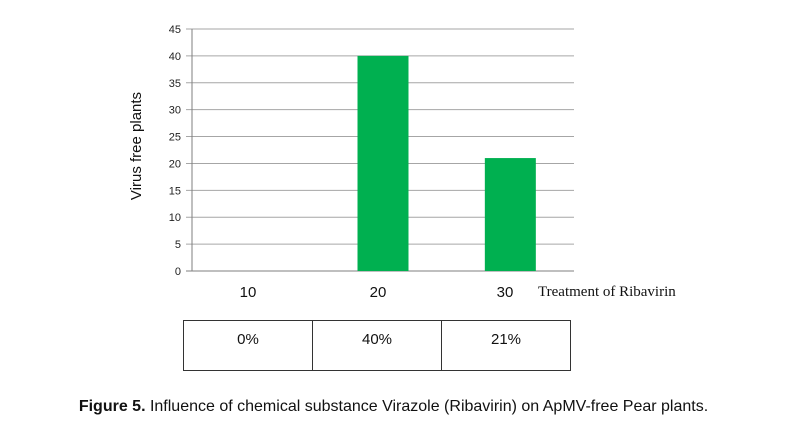 This screenshot has width=787, height=434. I want to click on x-category-label: 10, so click(248, 292).